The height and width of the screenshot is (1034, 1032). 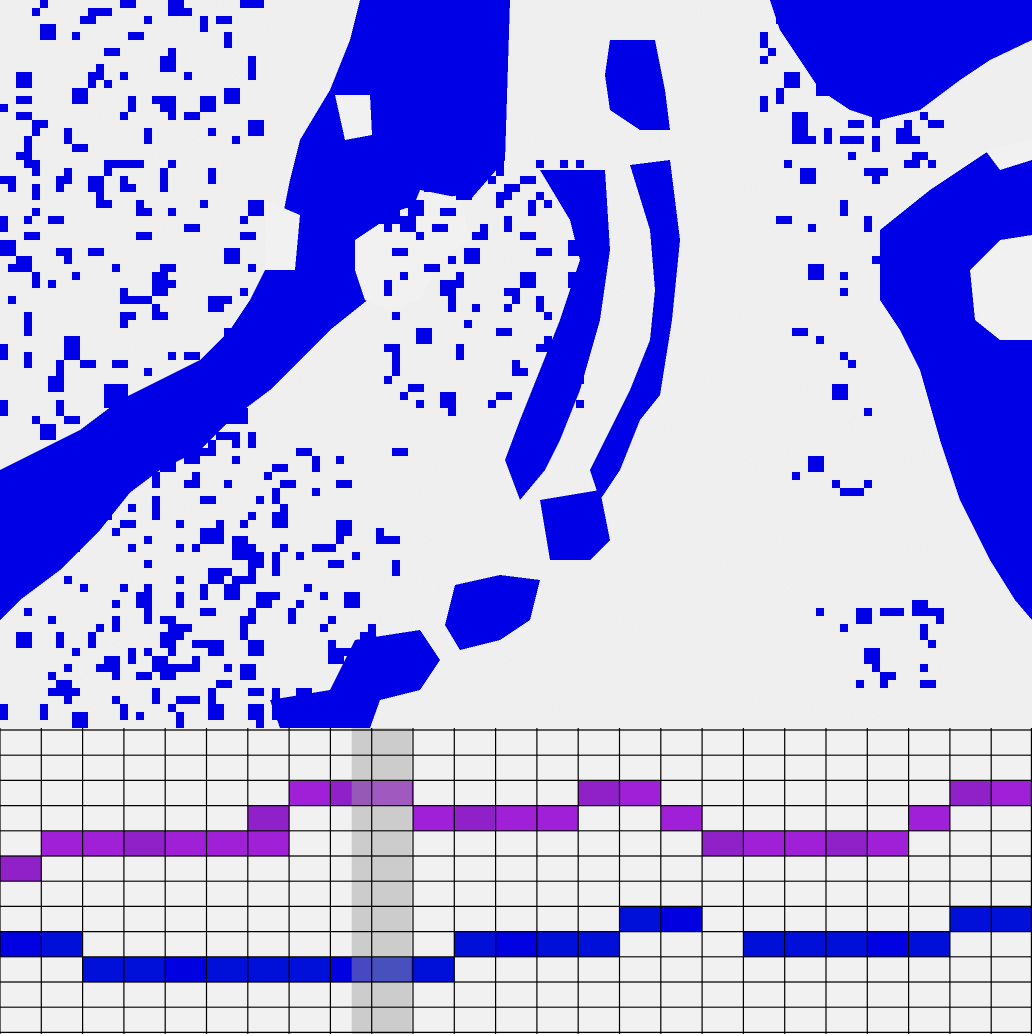 What do you see at coordinates (635, 330) in the screenshot?
I see `channel-east` at bounding box center [635, 330].